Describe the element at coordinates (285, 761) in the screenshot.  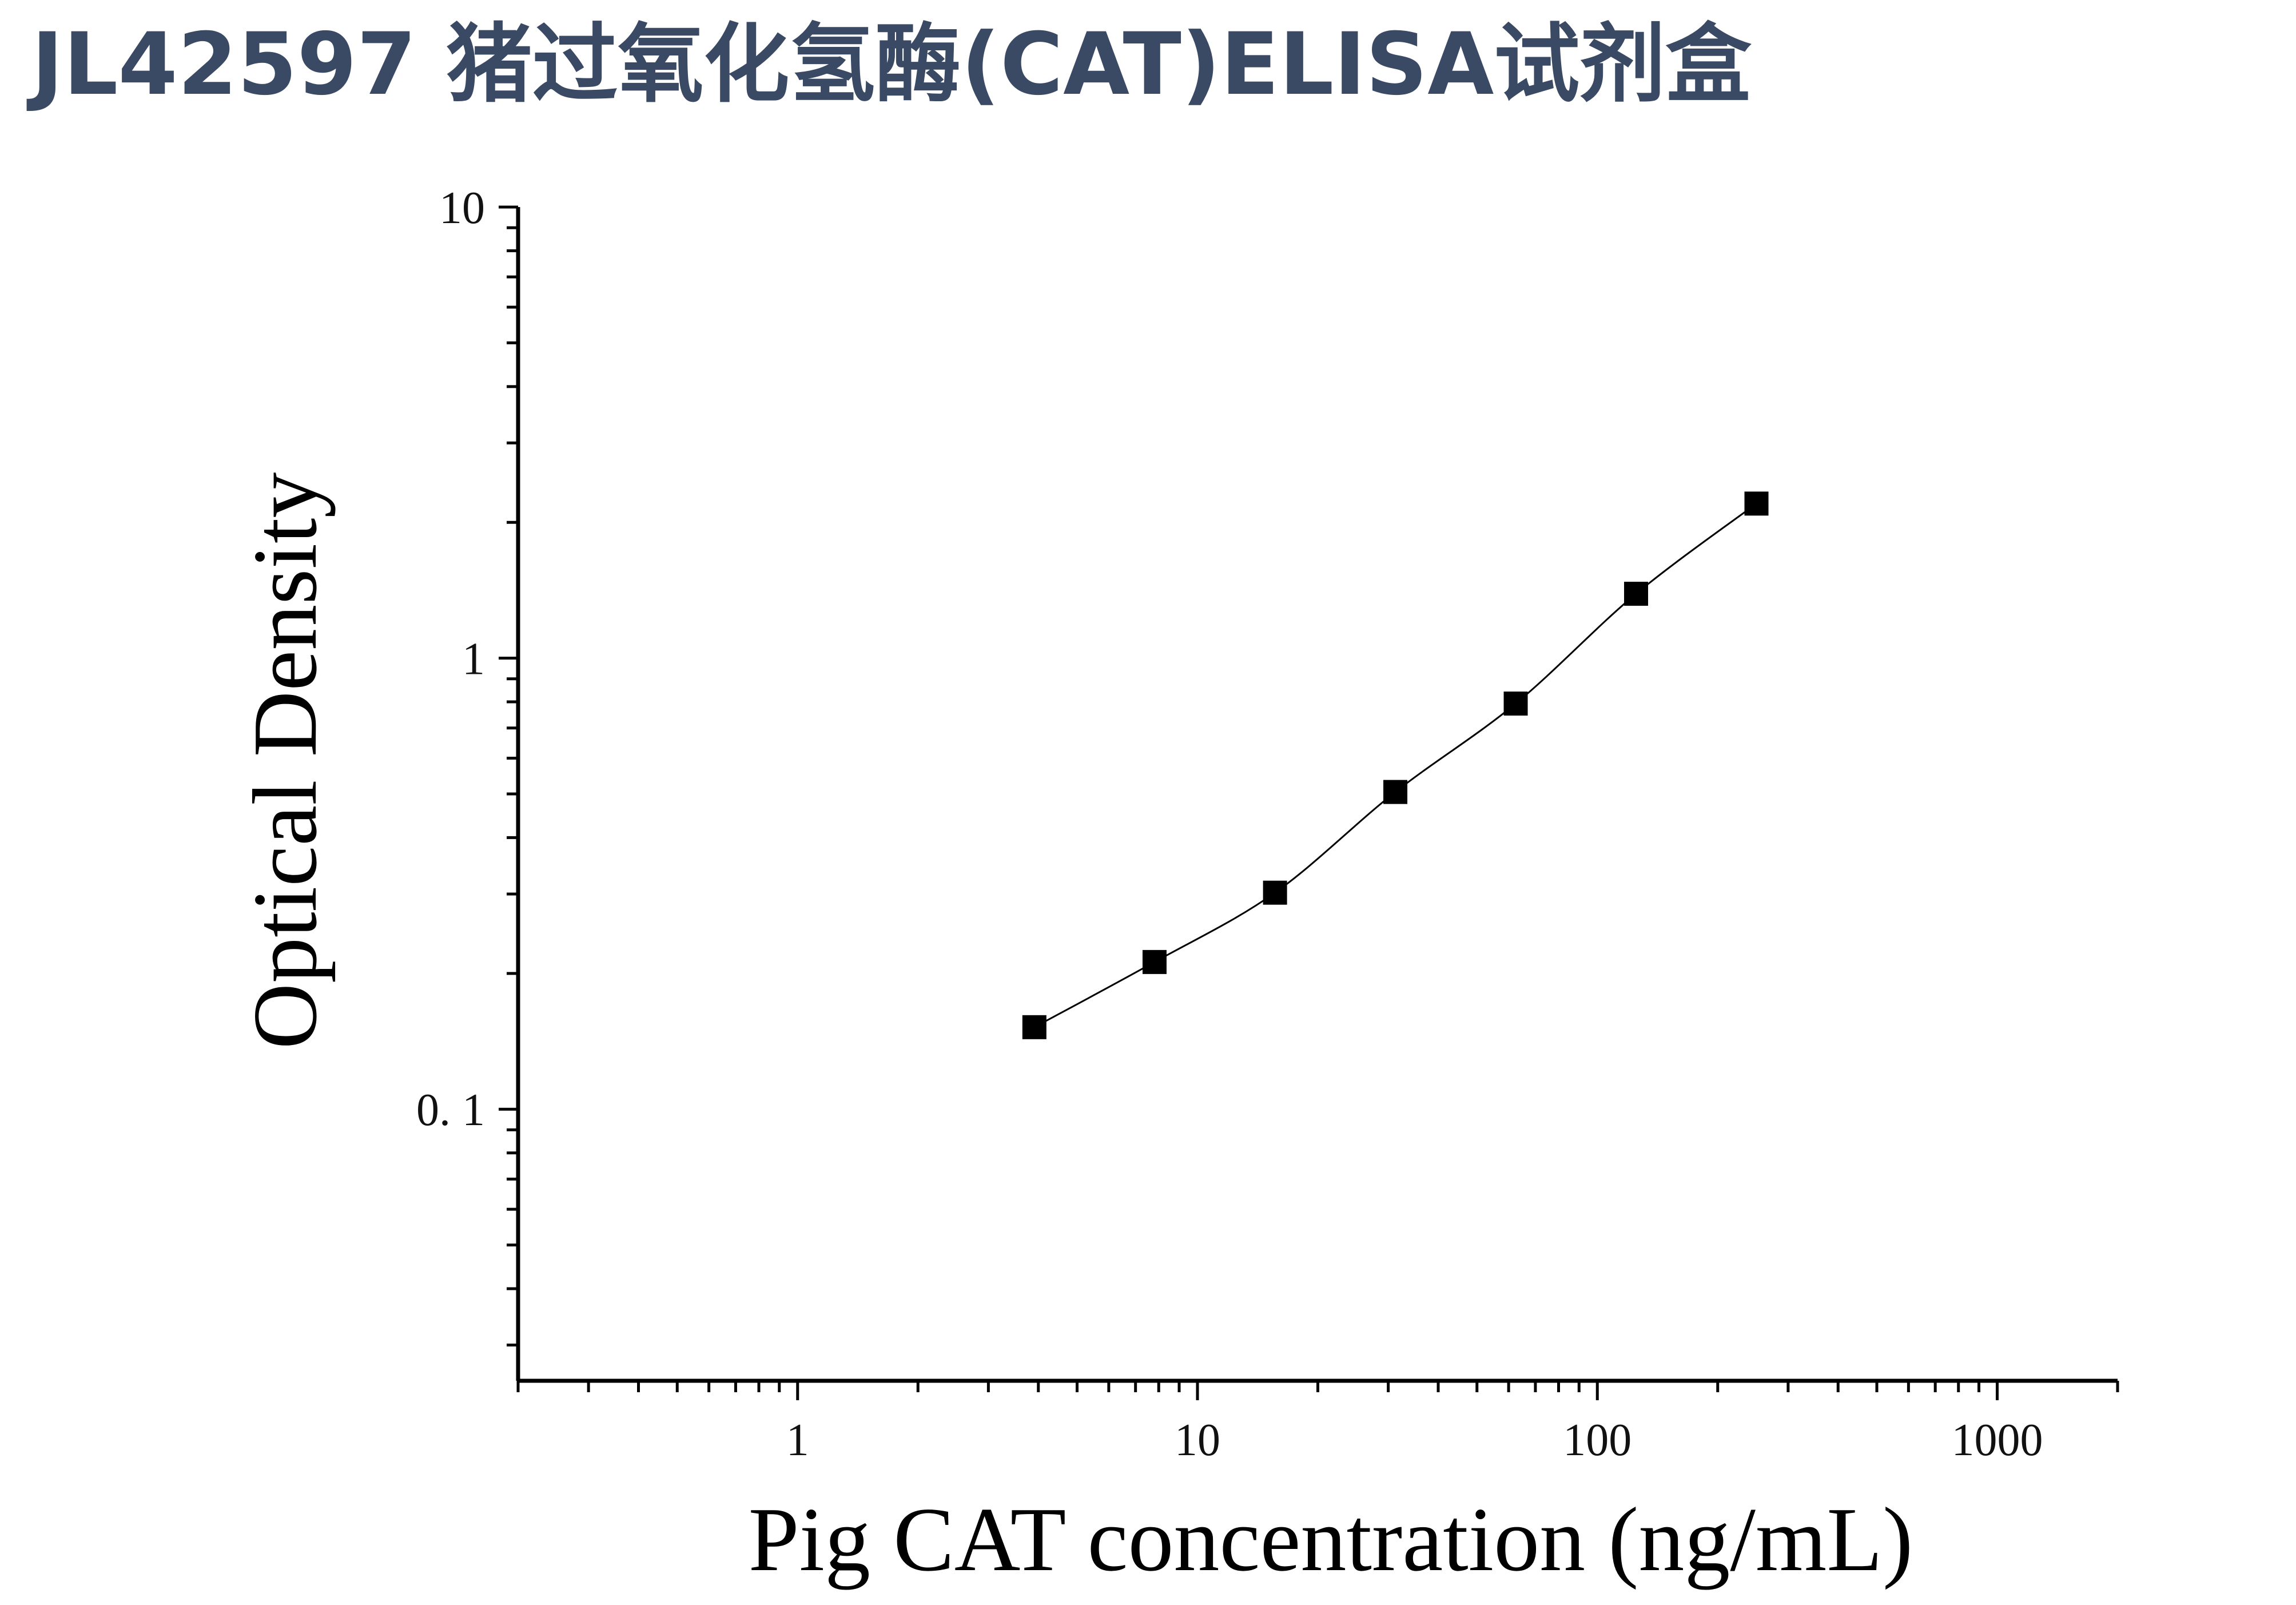
I see `y-axis-title: Optical Density` at that location.